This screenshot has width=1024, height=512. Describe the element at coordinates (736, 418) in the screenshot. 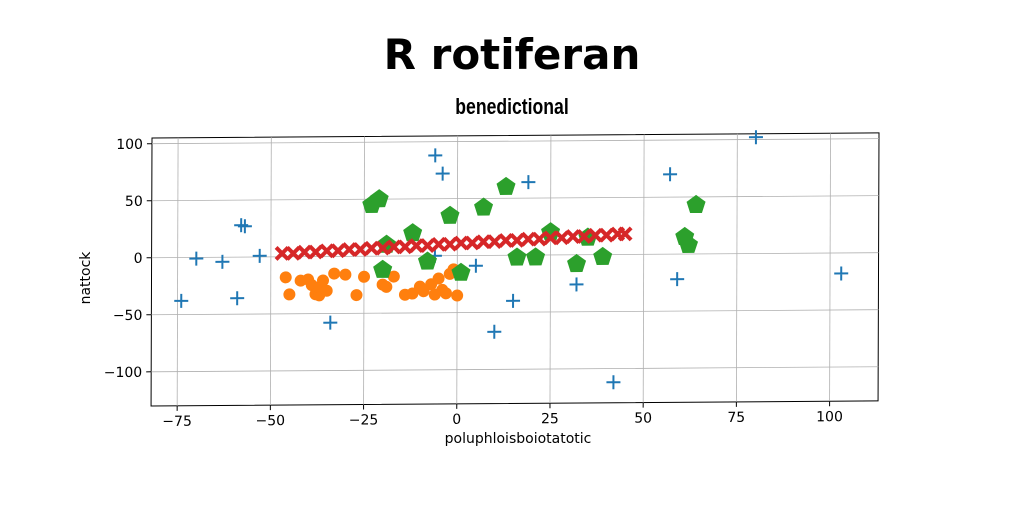

I see `x-tick-label: 75` at that location.